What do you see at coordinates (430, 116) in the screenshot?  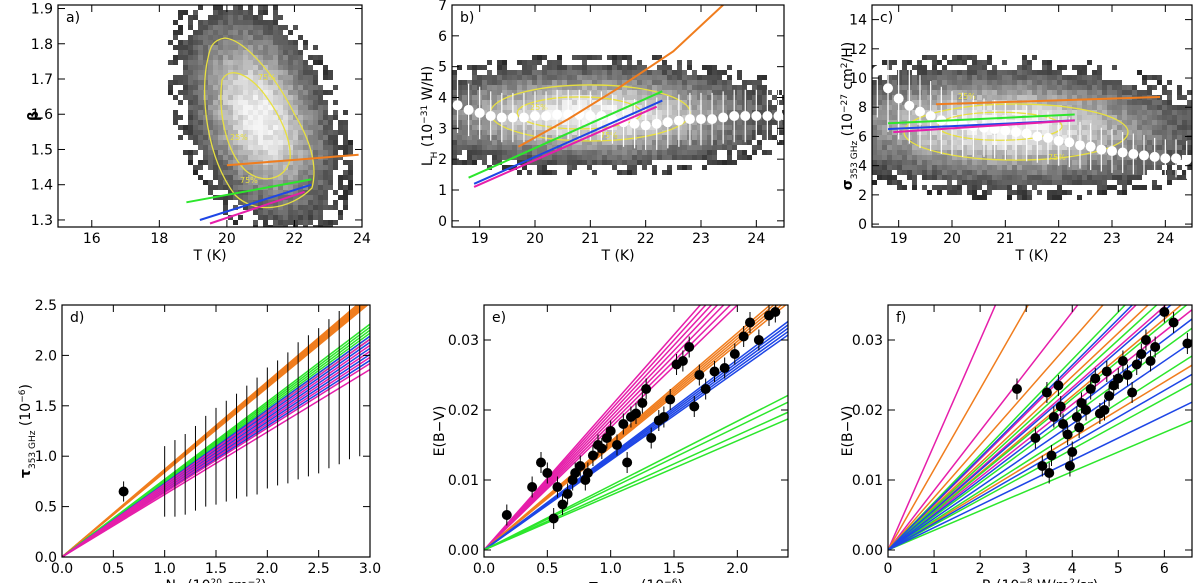 I see `y-axis-label: LH (10−31 W/H)` at bounding box center [430, 116].